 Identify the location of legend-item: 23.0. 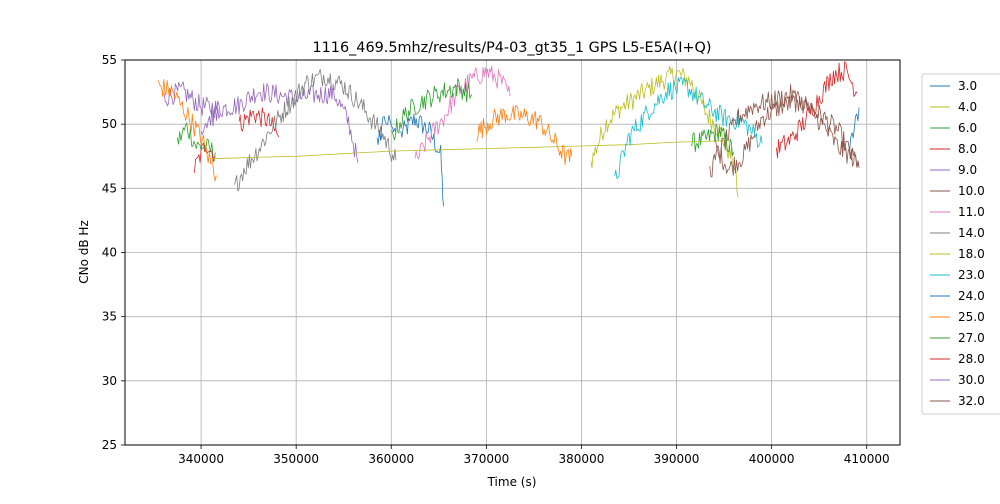
(957, 275).